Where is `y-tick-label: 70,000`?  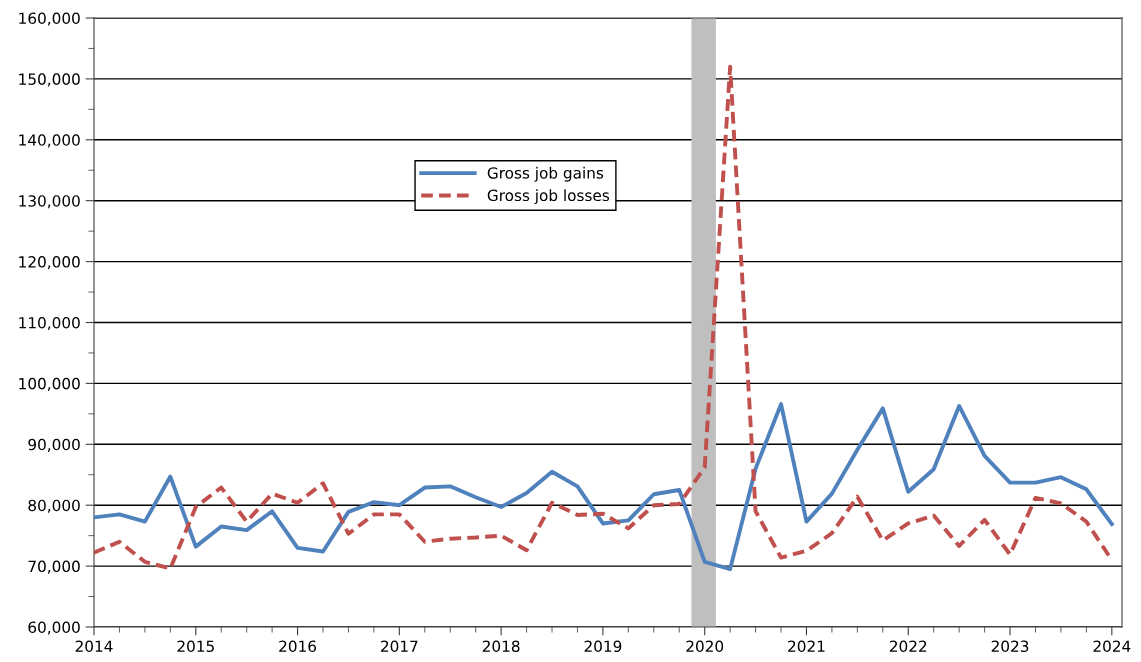
y-tick-label: 70,000 is located at coordinates (54, 567).